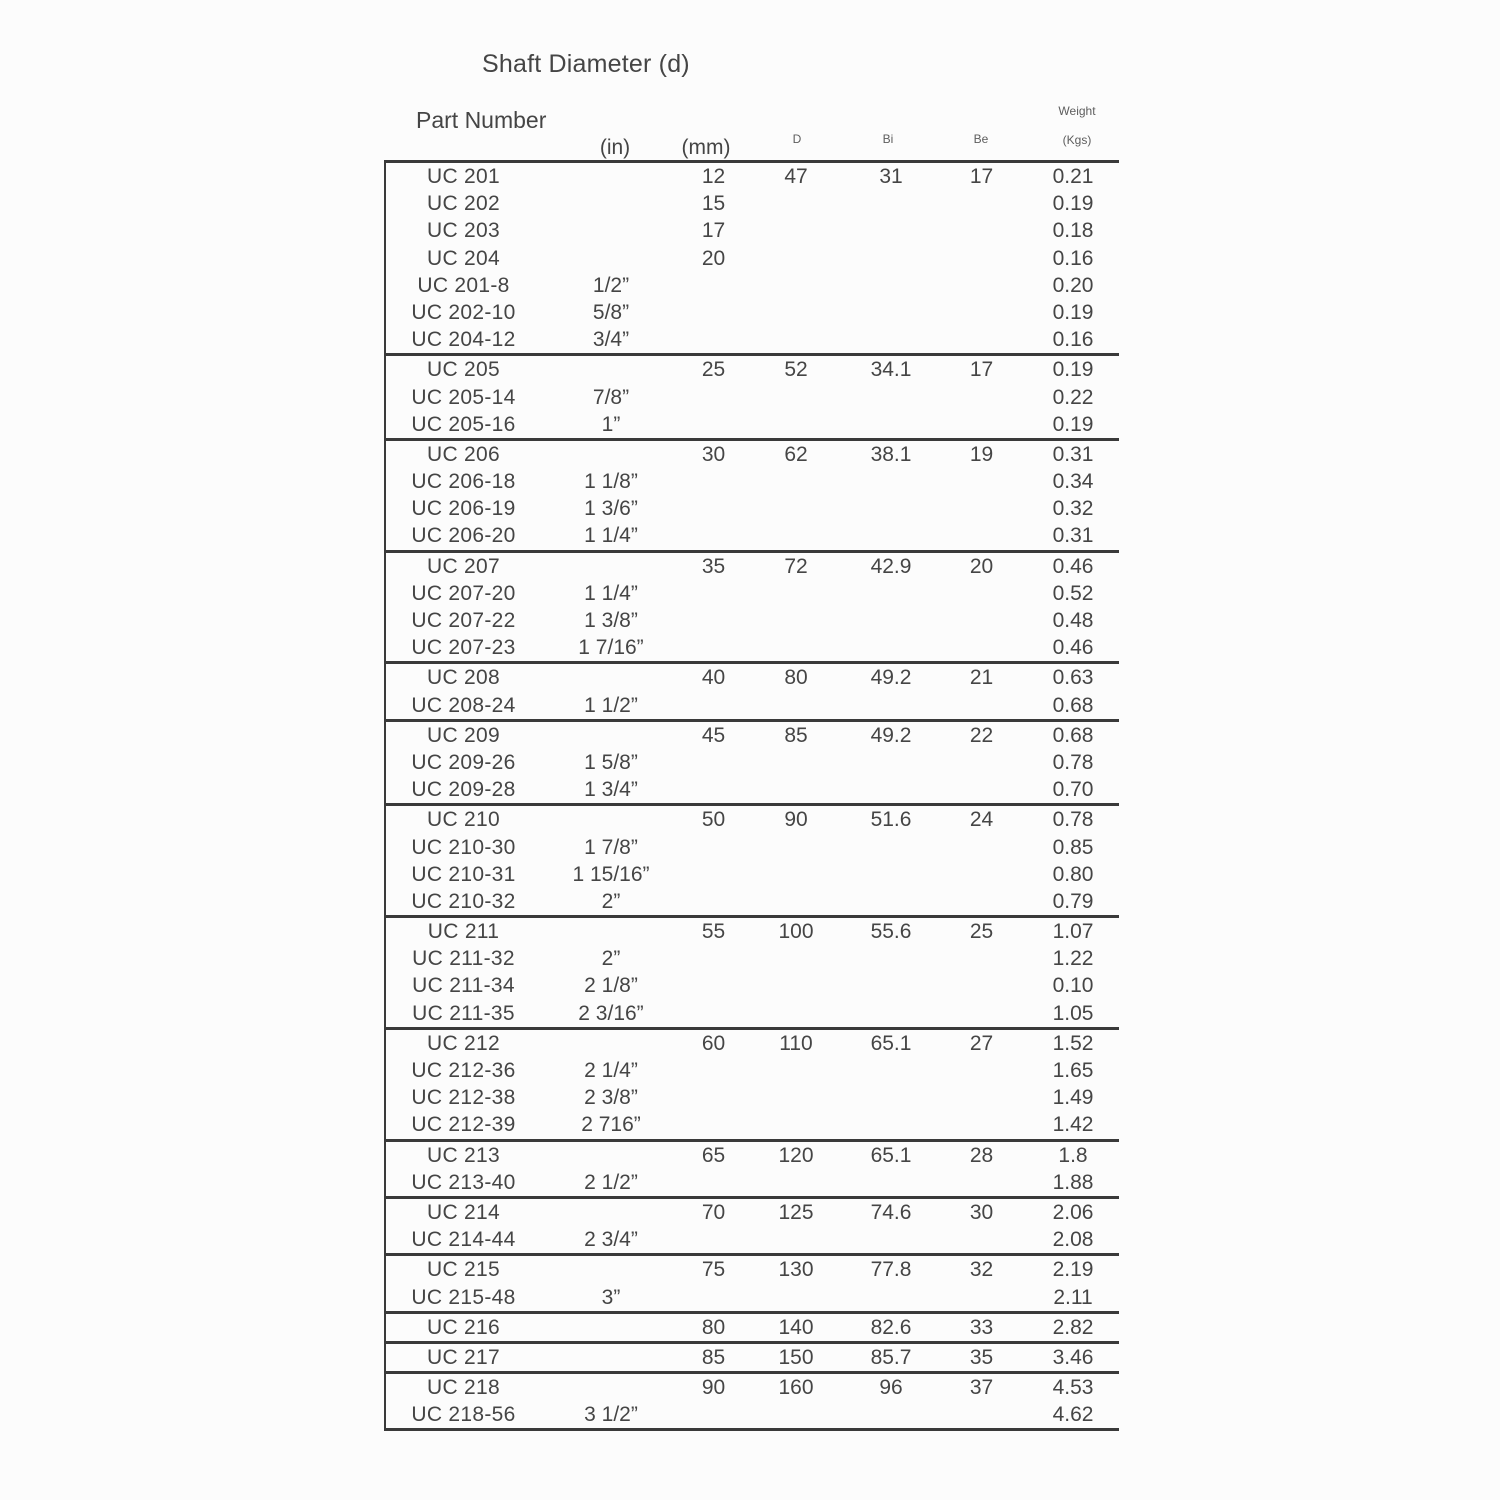 This screenshot has height=1500, width=1500. I want to click on cell-shaft-diameter-mm: 40, so click(713, 678).